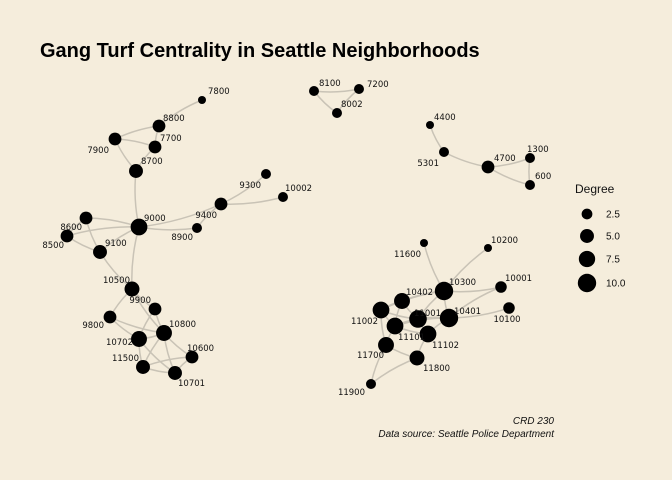 This screenshot has width=672, height=480. I want to click on node-label-7800: 7800, so click(219, 92).